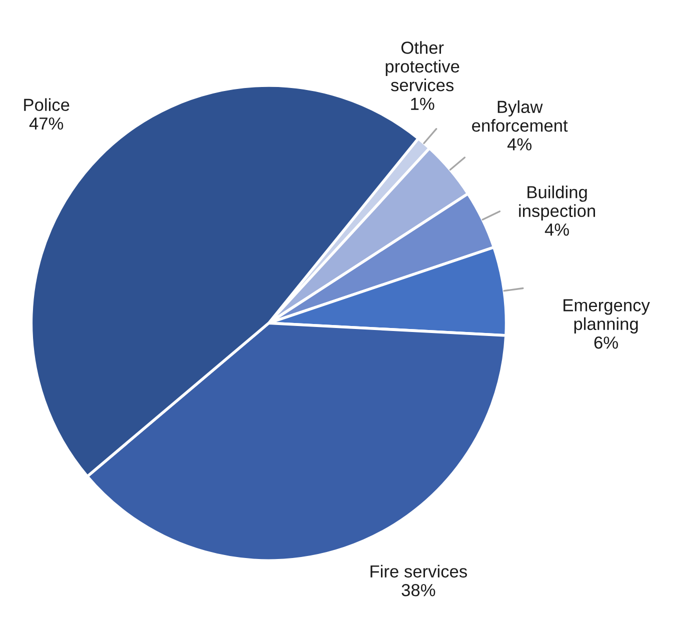  What do you see at coordinates (422, 104) in the screenshot?
I see `data-label: 1%` at bounding box center [422, 104].